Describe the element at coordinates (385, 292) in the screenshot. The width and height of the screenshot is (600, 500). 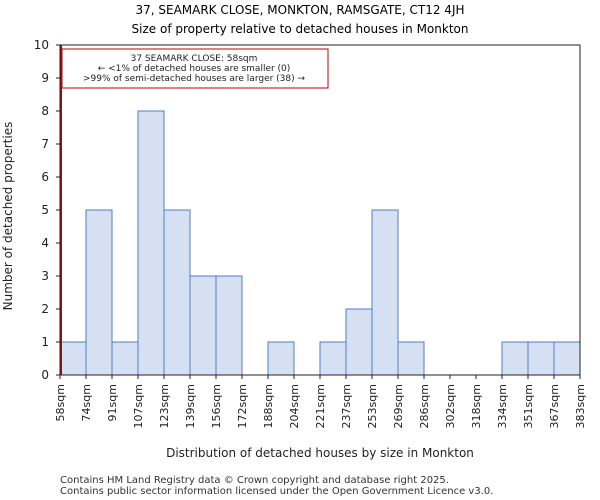
I see `bar-253sqm` at that location.